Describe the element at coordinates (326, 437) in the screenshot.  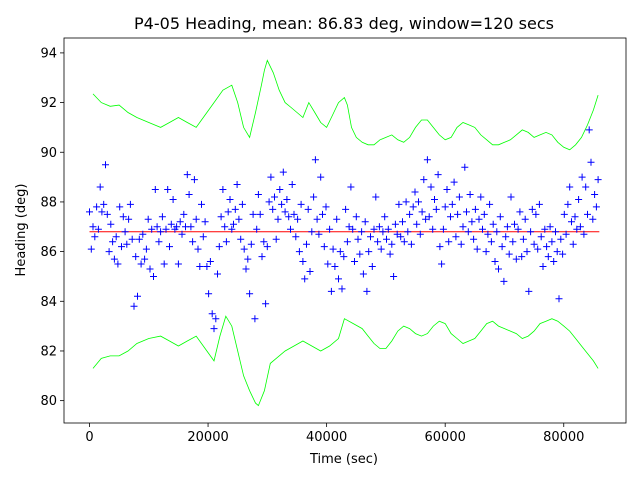
I see `x-tick-label: 40000` at that location.